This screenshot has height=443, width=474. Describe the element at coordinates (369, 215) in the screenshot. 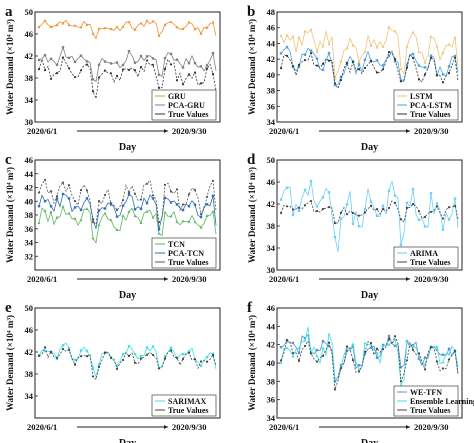

I see `series-line-arima` at that location.